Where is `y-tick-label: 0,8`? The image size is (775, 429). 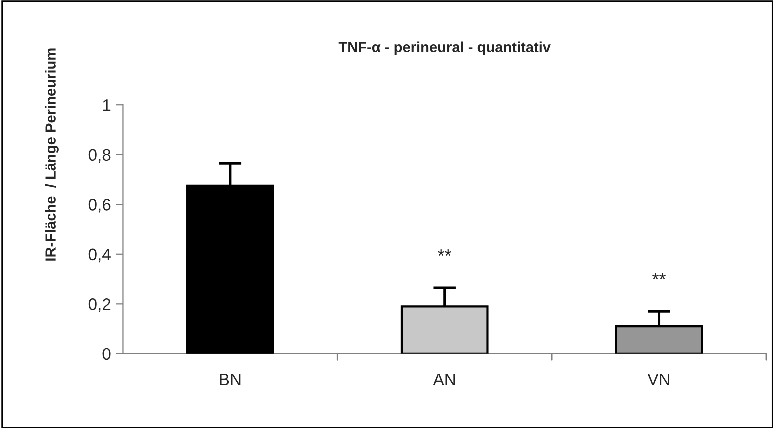
y-tick-label: 0,8 is located at coordinates (99, 156).